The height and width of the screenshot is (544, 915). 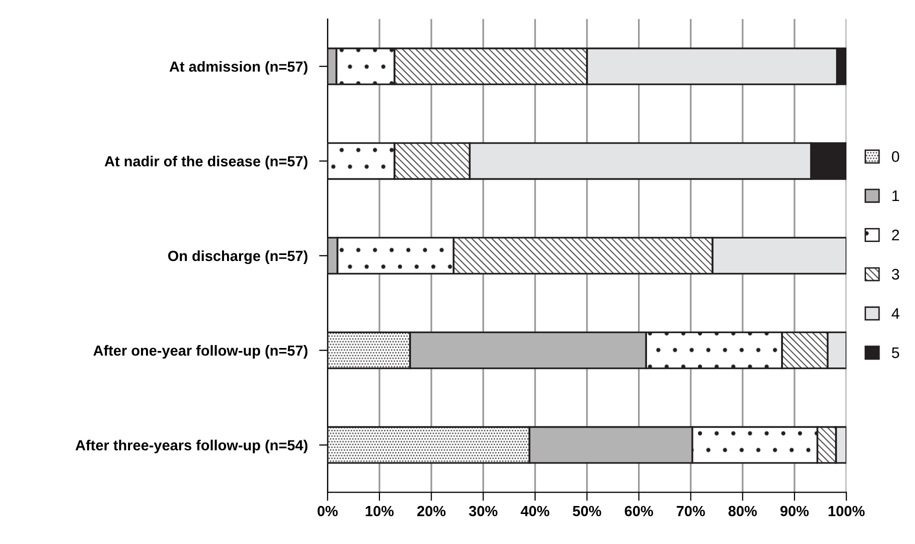 What do you see at coordinates (742, 511) in the screenshot?
I see `x-tick-label: 80%` at bounding box center [742, 511].